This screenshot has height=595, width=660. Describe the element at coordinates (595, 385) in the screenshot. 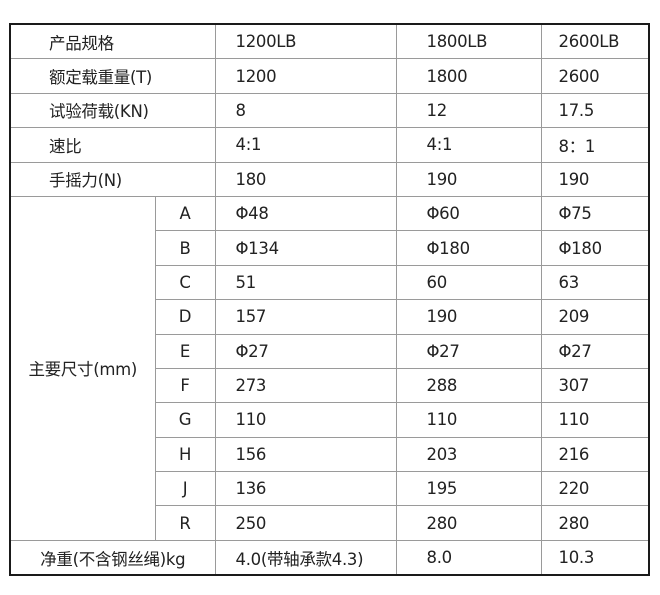

I see `value-cell: 307` at that location.